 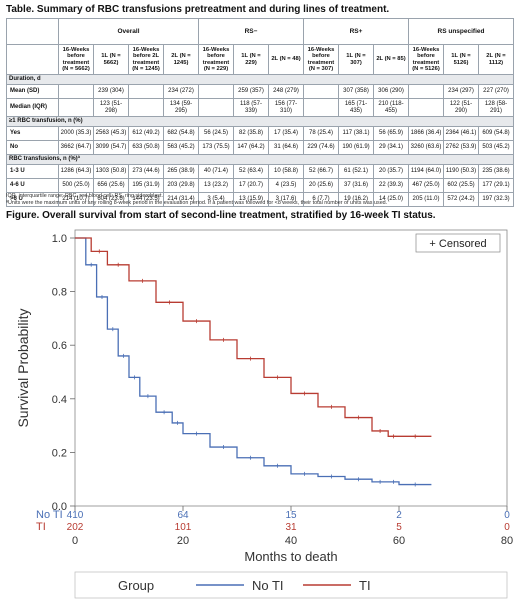 What do you see at coordinates (426, 171) in the screenshot?
I see `table-cell: 1194 (64.0)` at bounding box center [426, 171].